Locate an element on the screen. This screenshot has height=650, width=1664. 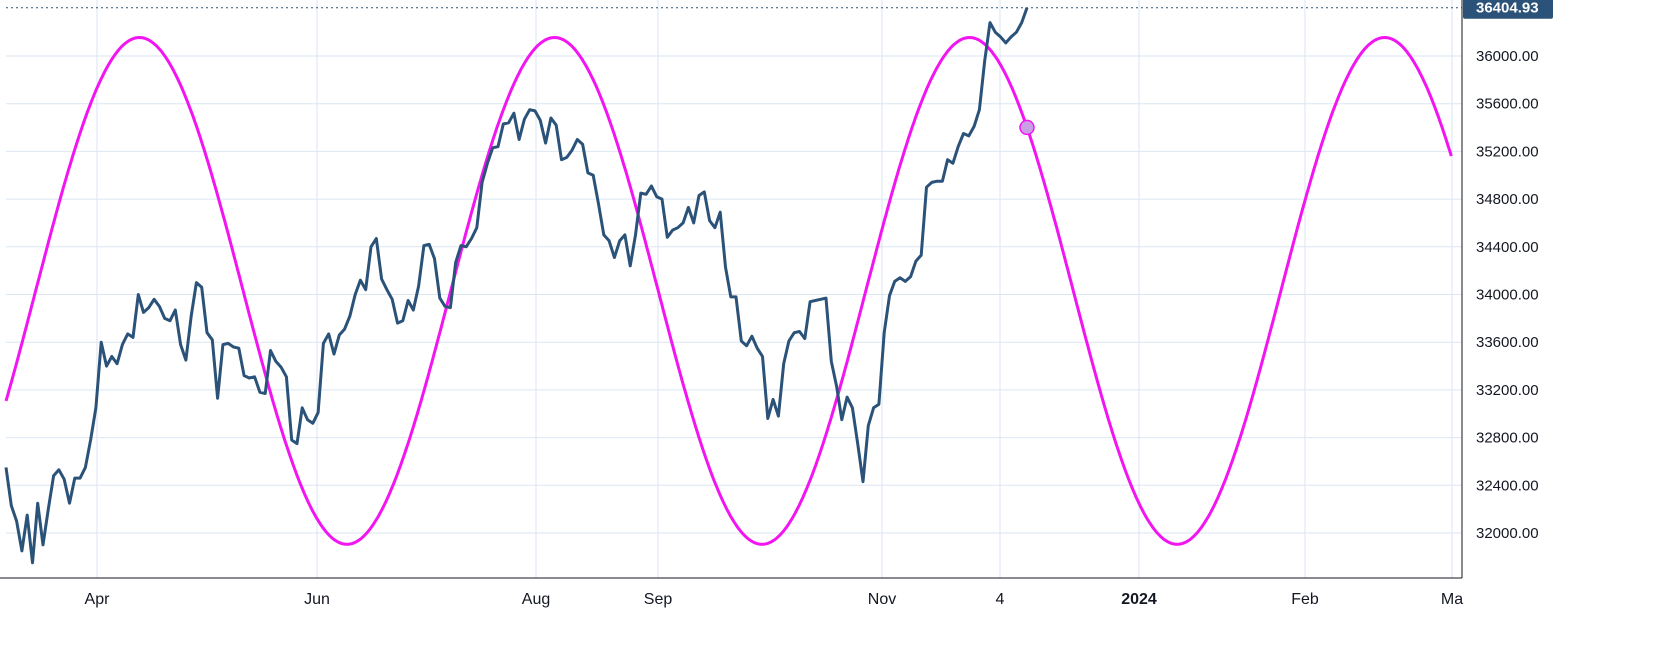
y-tick-label: 32400.00 is located at coordinates (1507, 485).